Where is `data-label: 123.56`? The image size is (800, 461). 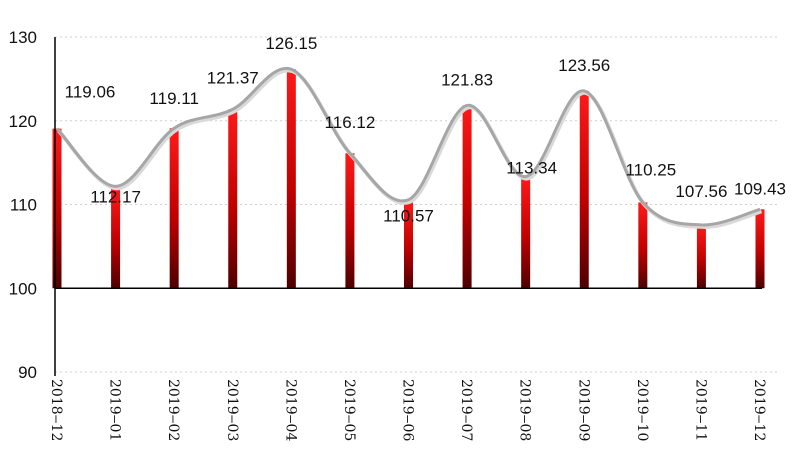
data-label: 123.56 is located at coordinates (584, 65).